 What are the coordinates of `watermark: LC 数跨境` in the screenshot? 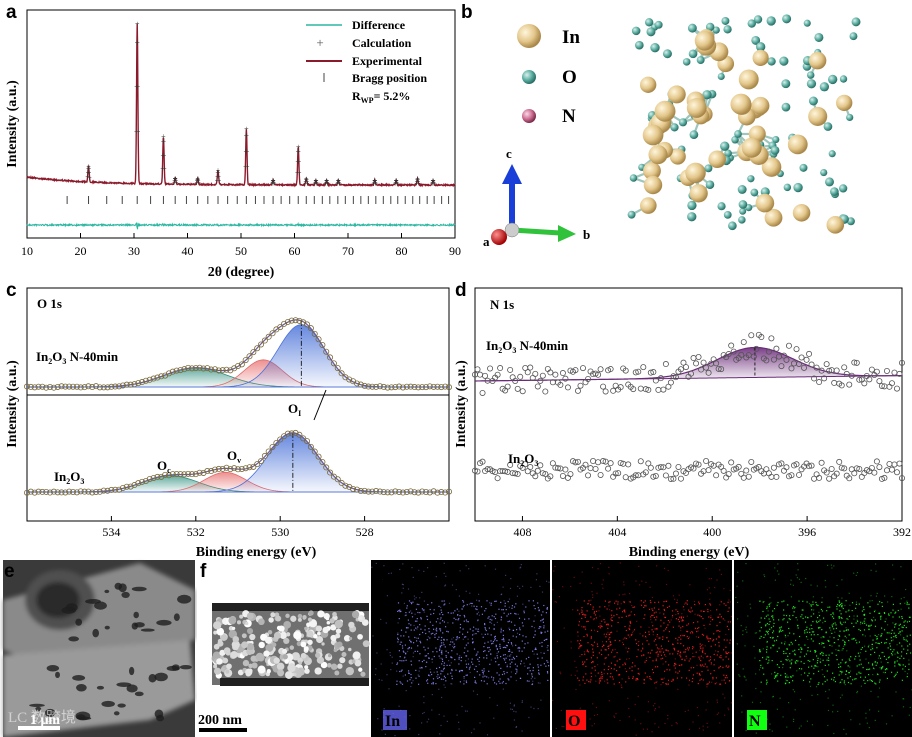 It's located at (42, 717).